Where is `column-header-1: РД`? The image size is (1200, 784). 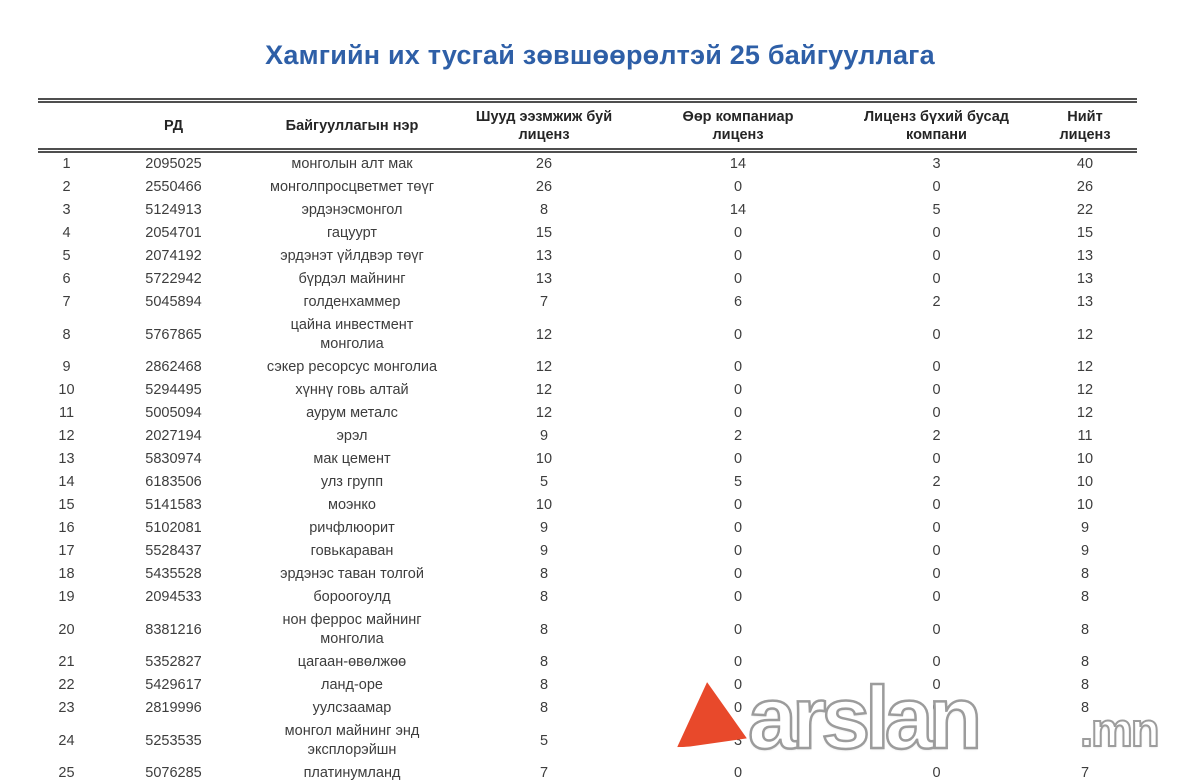
column-header-1: РД is located at coordinates (173, 126).